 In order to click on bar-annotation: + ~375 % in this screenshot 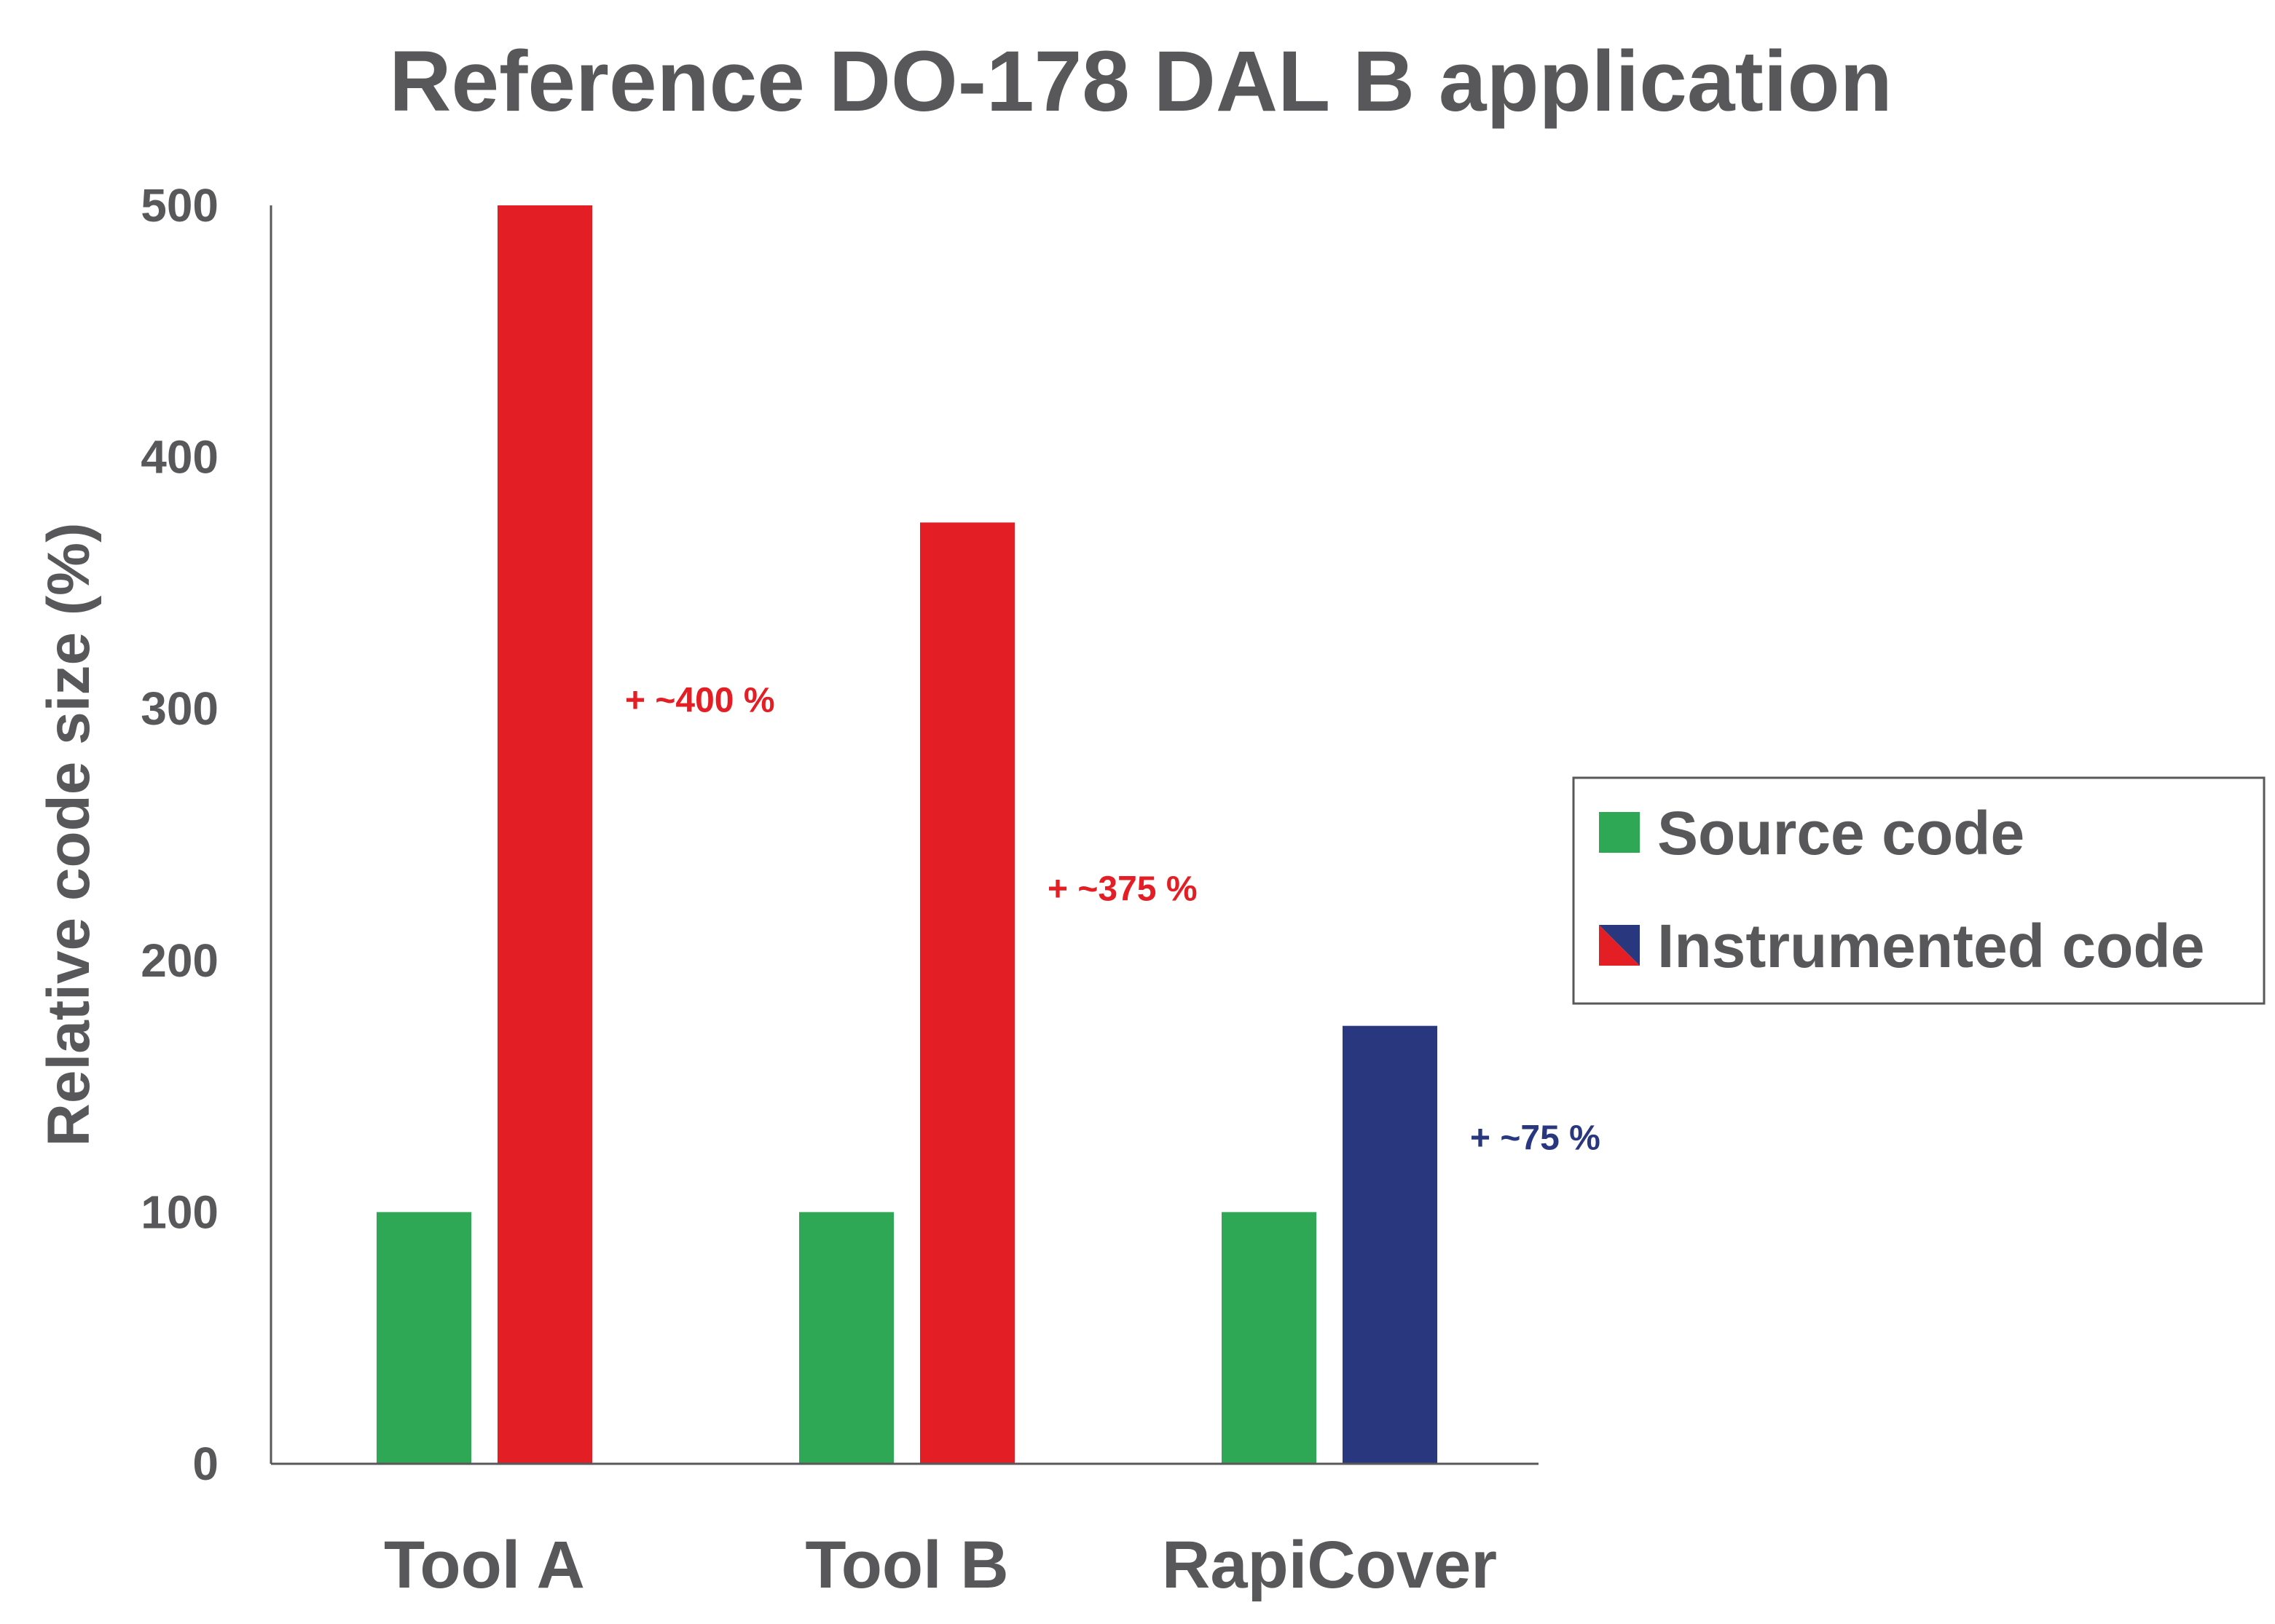, I will do `click(1123, 889)`.